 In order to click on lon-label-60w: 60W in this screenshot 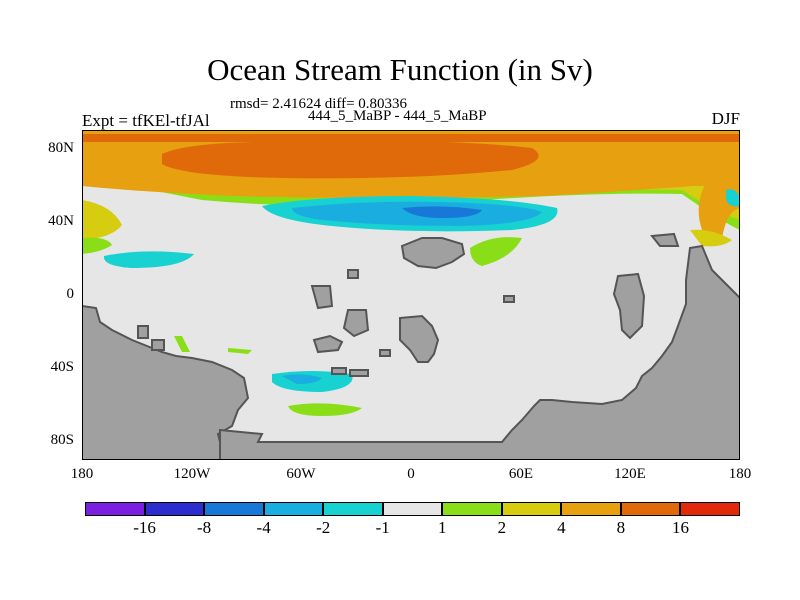, I will do `click(301, 474)`.